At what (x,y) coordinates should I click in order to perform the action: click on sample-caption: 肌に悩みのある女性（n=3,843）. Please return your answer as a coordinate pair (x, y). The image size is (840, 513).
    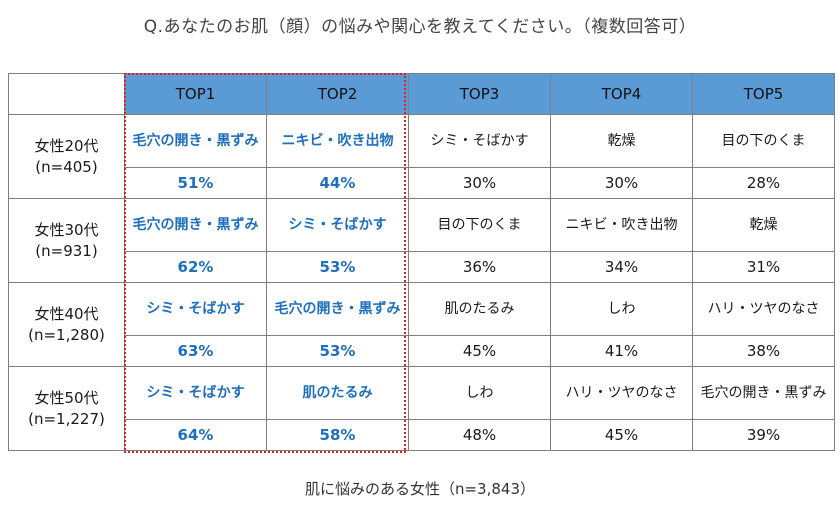
    Looking at the image, I should click on (420, 489).